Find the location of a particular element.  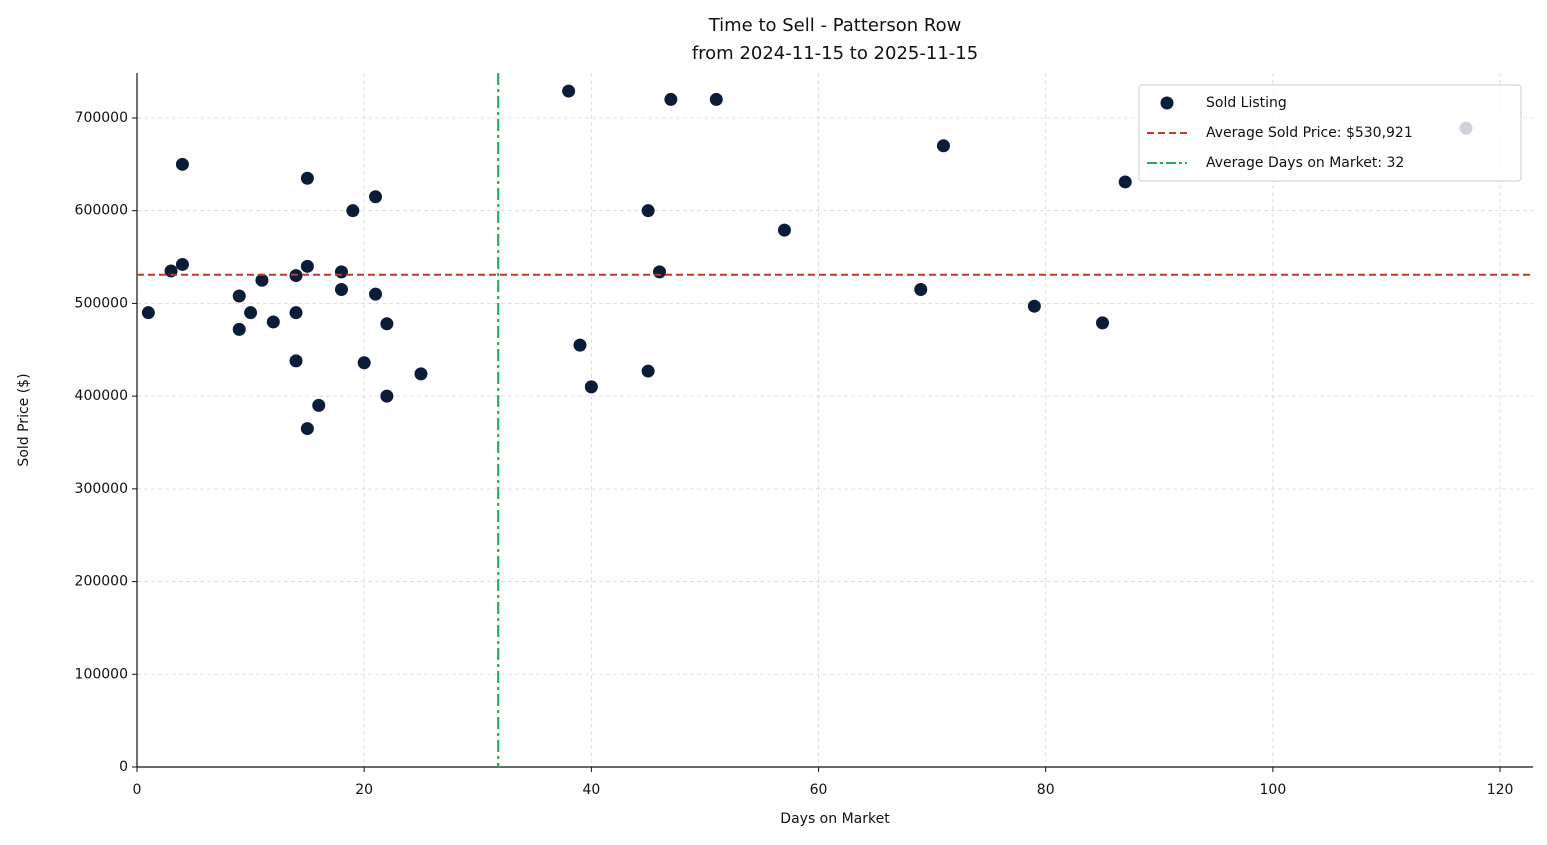

y-tick-label: 400000 is located at coordinates (101, 396).